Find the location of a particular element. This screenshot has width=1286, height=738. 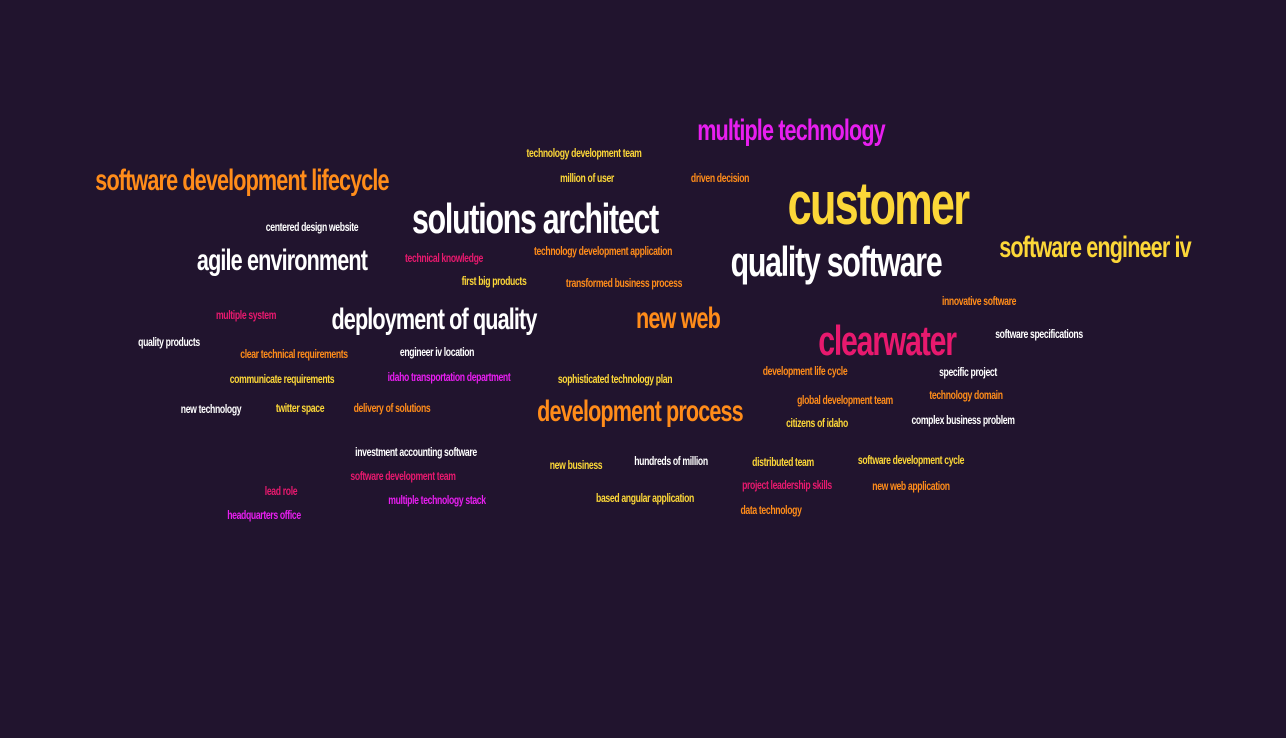

word-software-development-lifecycle: software development lifecycle is located at coordinates (242, 180).